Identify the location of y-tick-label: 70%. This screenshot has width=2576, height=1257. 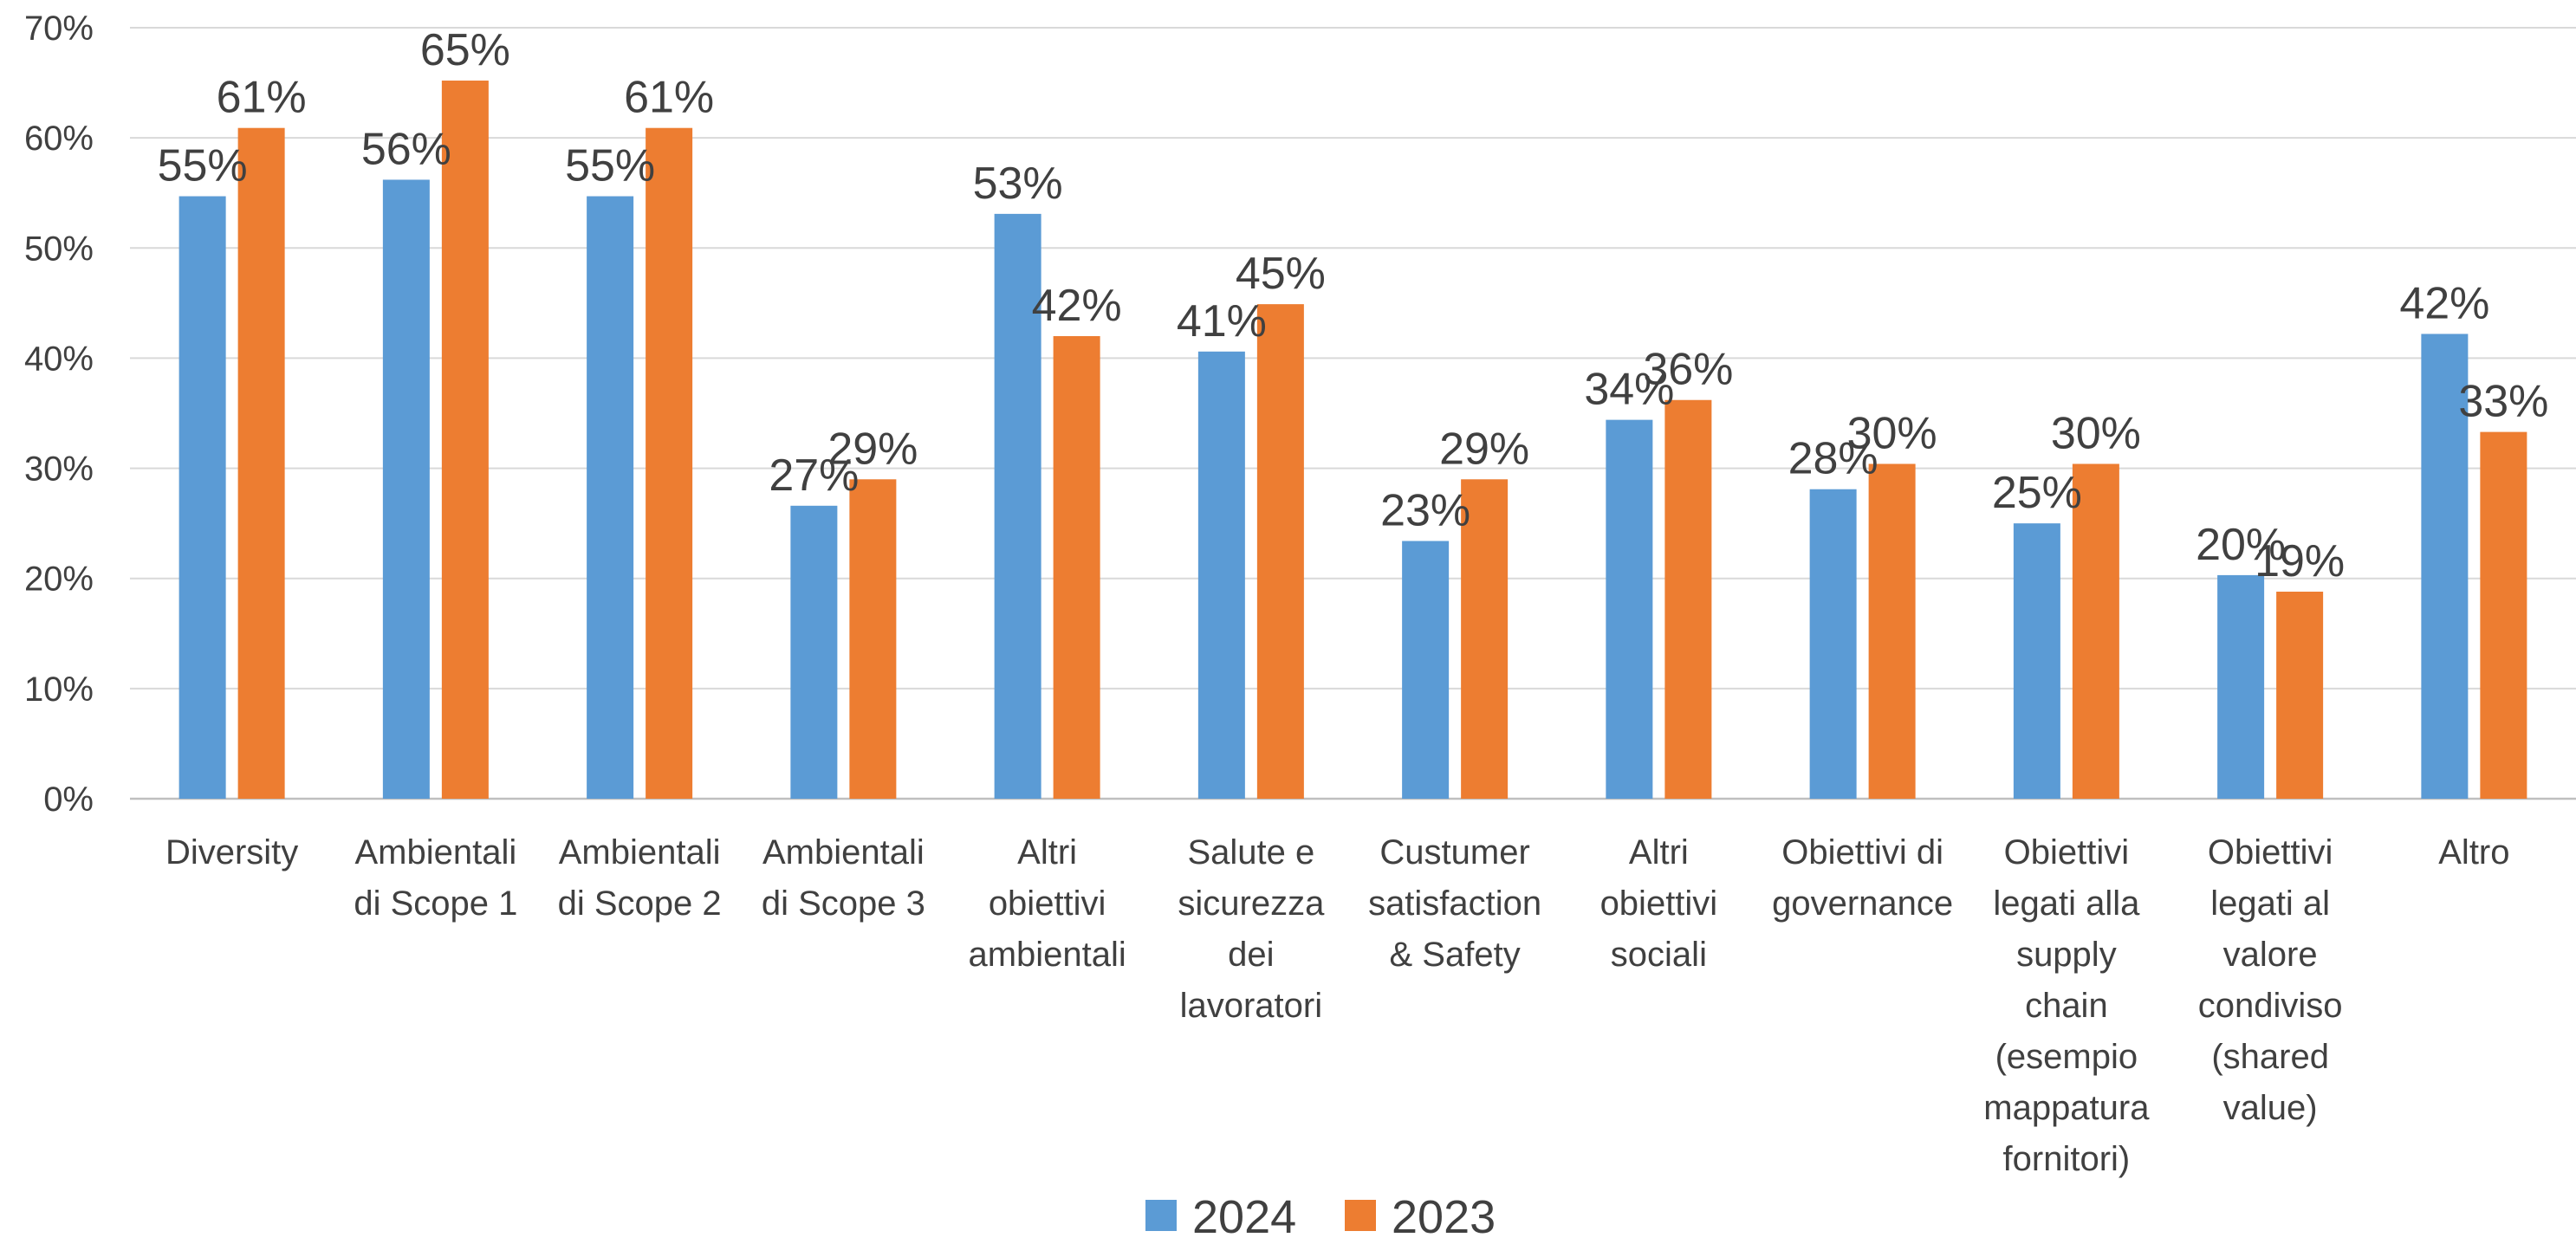
(59, 29).